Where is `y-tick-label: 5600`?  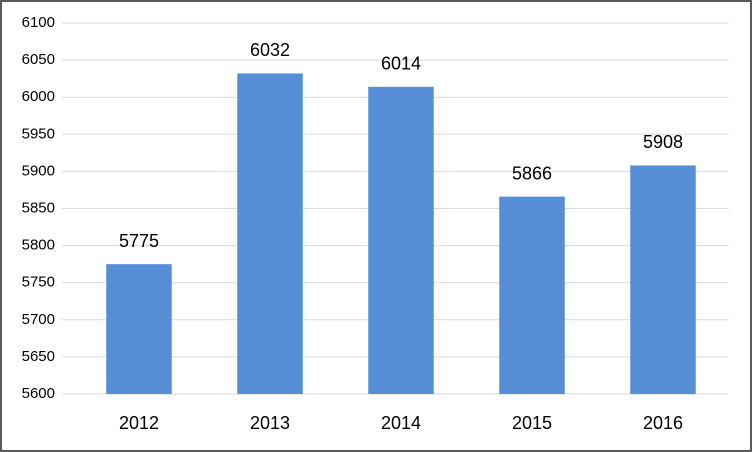 y-tick-label: 5600 is located at coordinates (38, 393).